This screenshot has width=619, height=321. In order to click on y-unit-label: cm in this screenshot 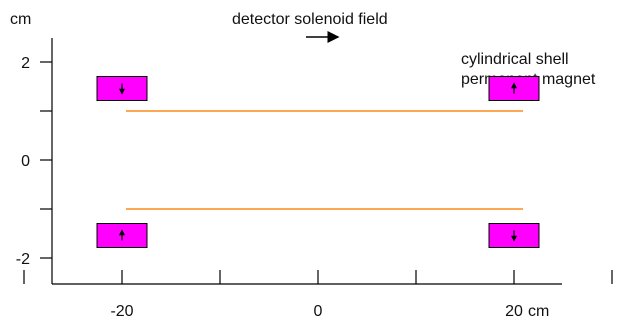, I will do `click(20, 19)`.